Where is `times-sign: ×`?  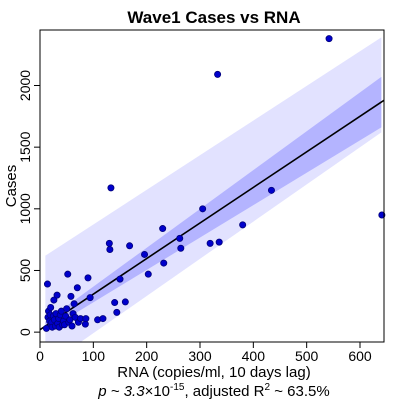 times-sign: × is located at coordinates (149, 391).